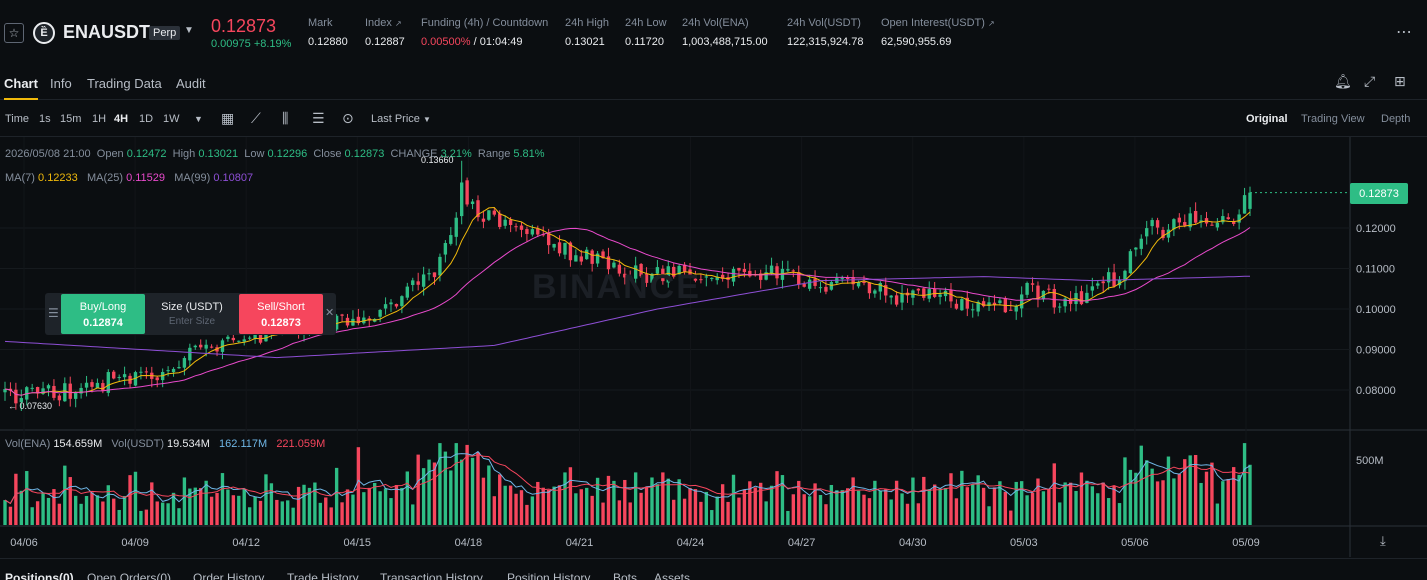 This screenshot has width=1427, height=580. What do you see at coordinates (110, 154) in the screenshot?
I see `ohlc-open-label: Open` at bounding box center [110, 154].